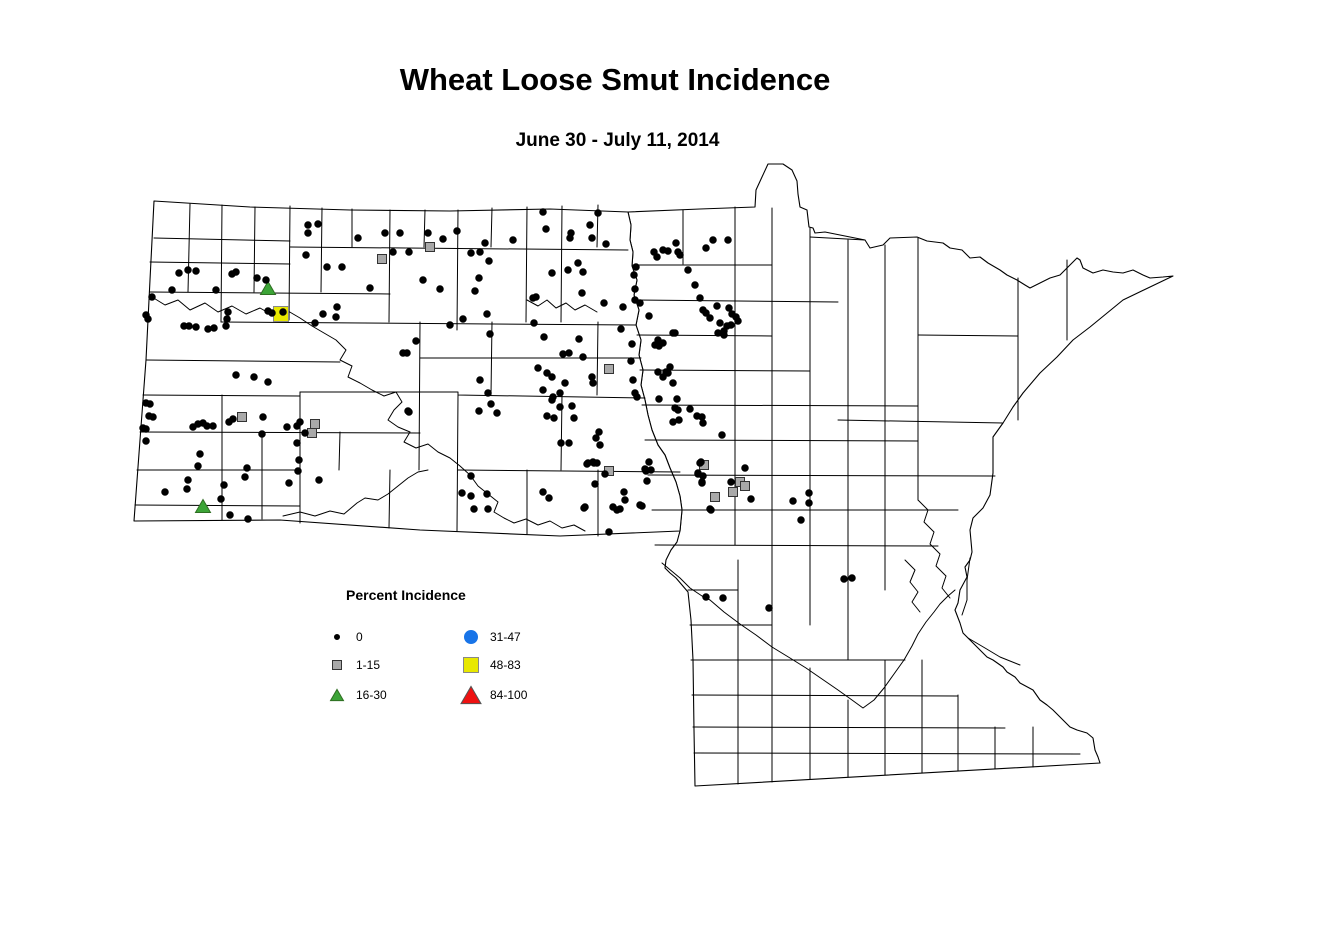 Image resolution: width=1341 pixels, height=926 pixels. What do you see at coordinates (337, 637) in the screenshot?
I see `dot-marker-icon` at bounding box center [337, 637].